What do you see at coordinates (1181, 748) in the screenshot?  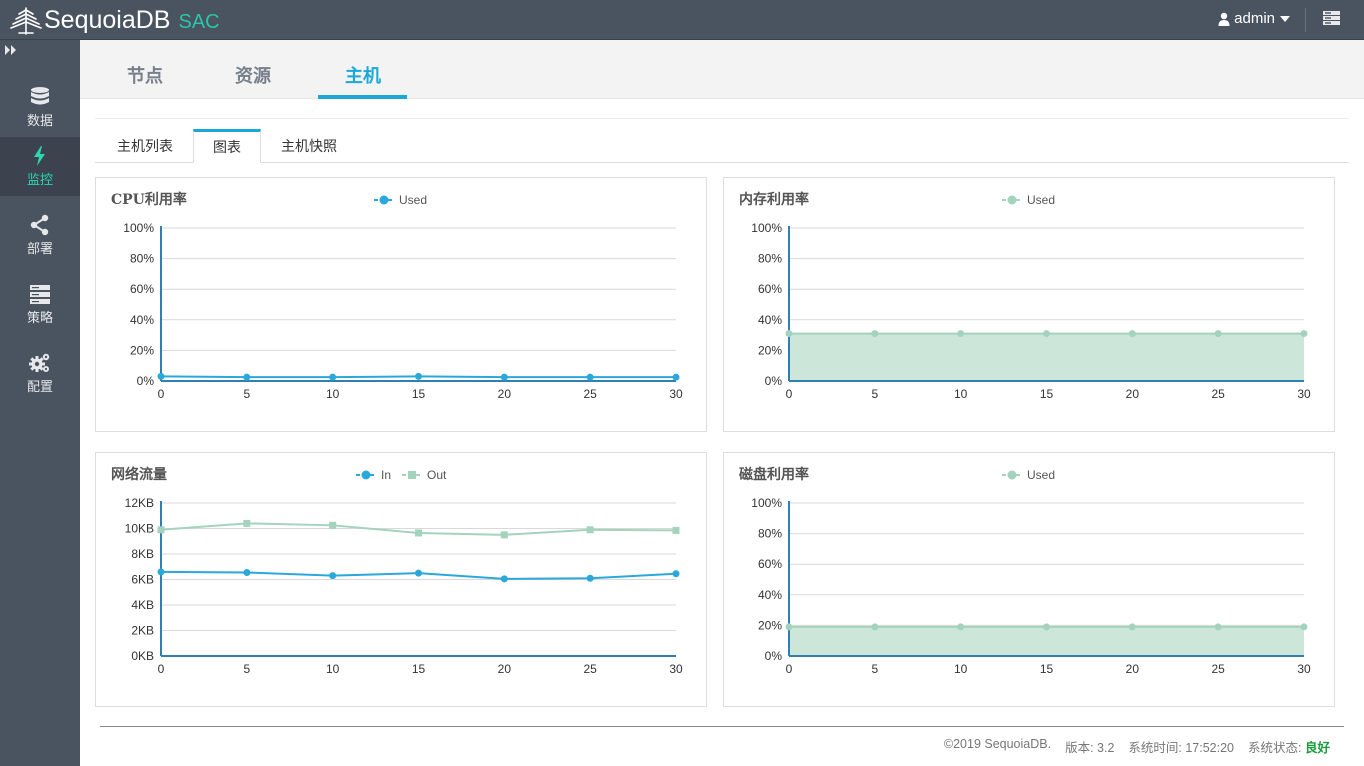 I see `system-time-text: 系统时间: 17:52:20` at bounding box center [1181, 748].